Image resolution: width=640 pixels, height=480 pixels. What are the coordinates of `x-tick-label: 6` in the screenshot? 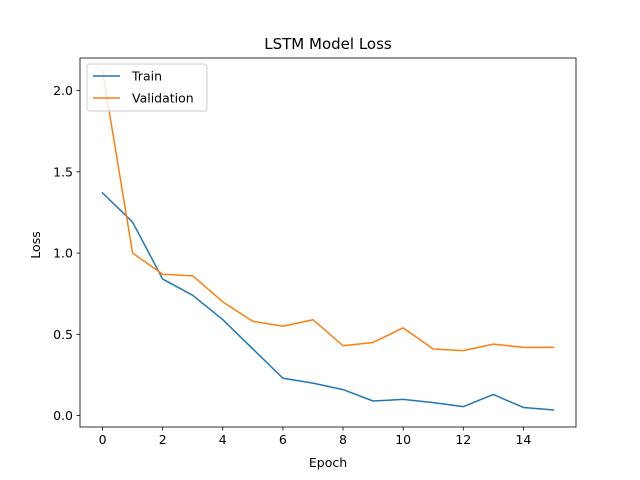 It's located at (283, 439).